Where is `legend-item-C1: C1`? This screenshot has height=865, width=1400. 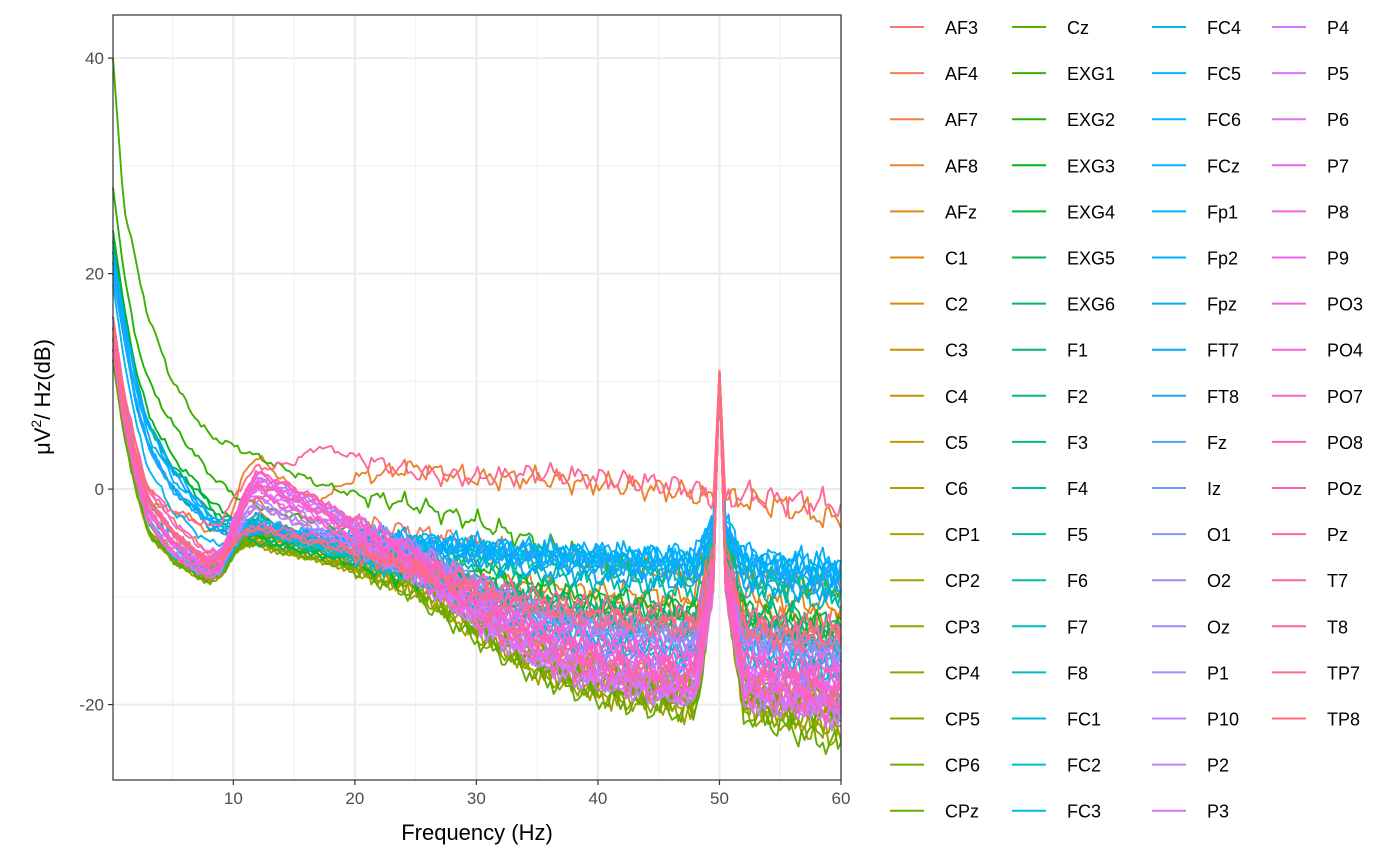
legend-item-C1: C1 is located at coordinates (929, 259).